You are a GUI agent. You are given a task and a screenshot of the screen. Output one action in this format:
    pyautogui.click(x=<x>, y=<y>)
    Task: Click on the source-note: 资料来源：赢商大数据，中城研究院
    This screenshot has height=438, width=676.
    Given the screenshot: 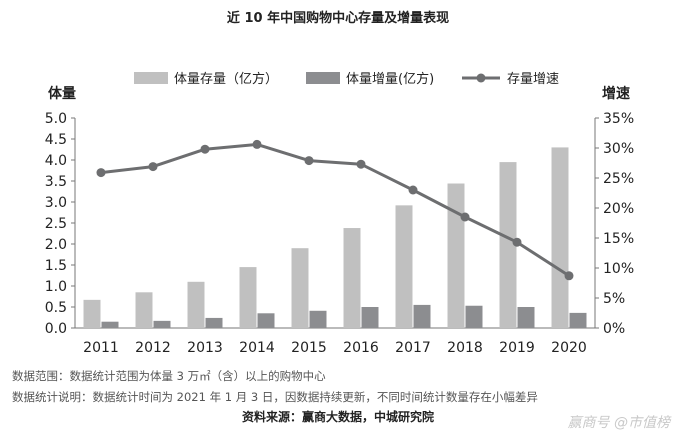 What is the action you would take?
    pyautogui.click(x=337, y=417)
    